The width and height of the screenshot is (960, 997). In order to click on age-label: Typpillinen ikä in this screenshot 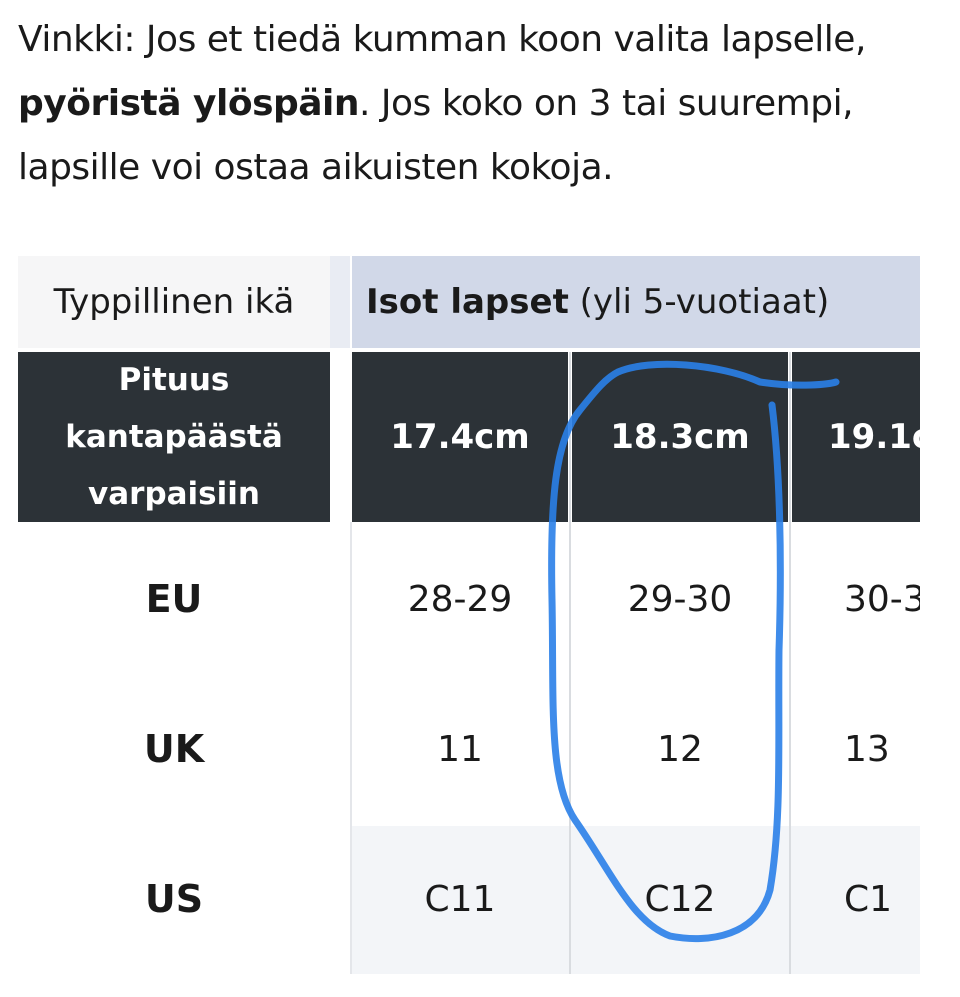, I will do `click(174, 302)`.